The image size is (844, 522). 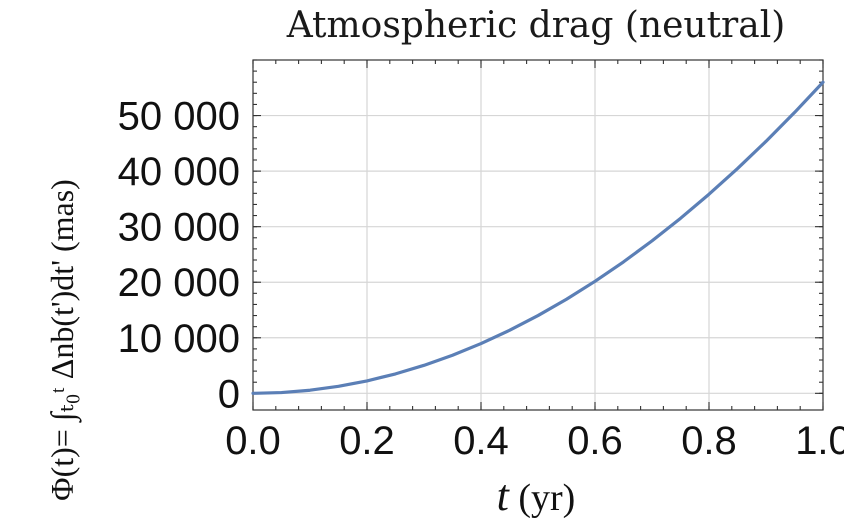 I want to click on x-axis-label: t (yr), so click(x=536, y=495).